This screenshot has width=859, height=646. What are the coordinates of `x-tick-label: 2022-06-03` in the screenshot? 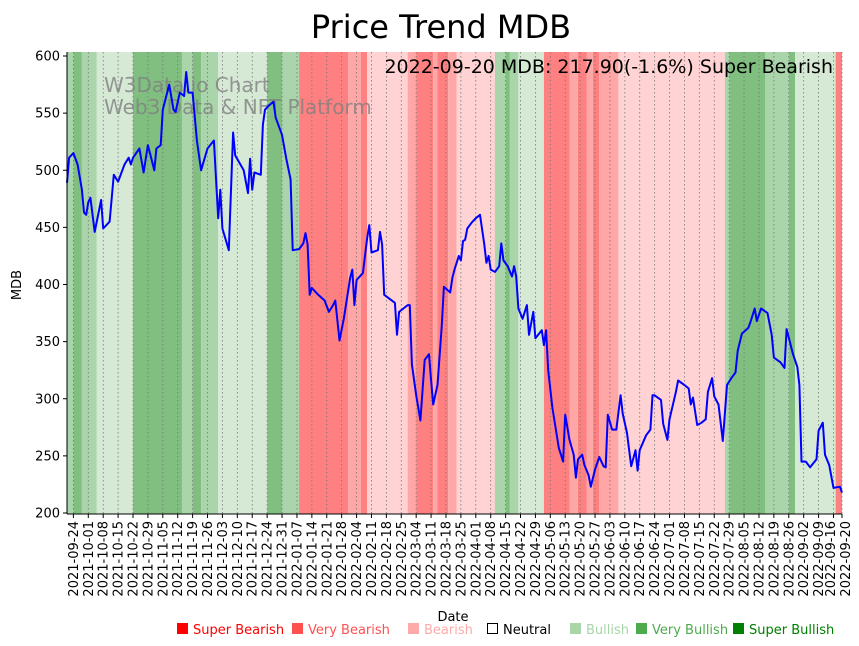 It's located at (610, 559).